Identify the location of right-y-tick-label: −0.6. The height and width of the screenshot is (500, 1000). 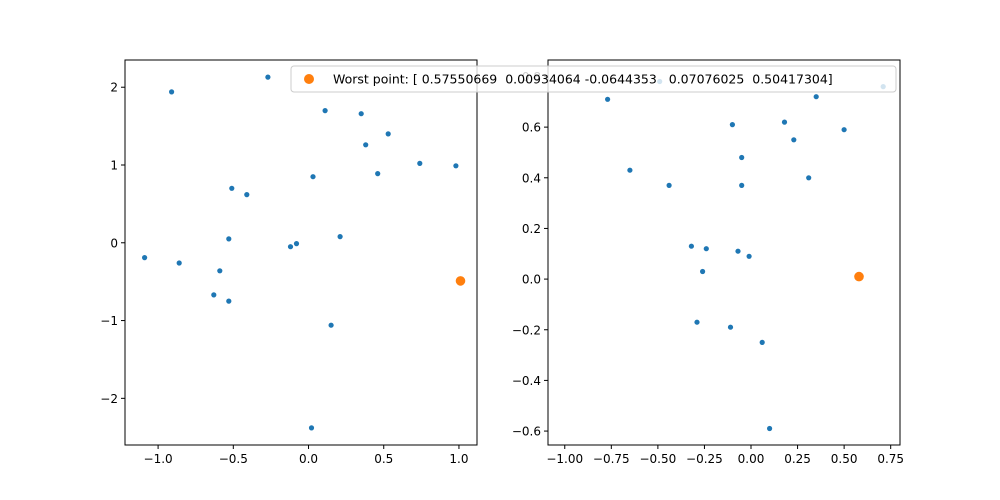
(526, 432).